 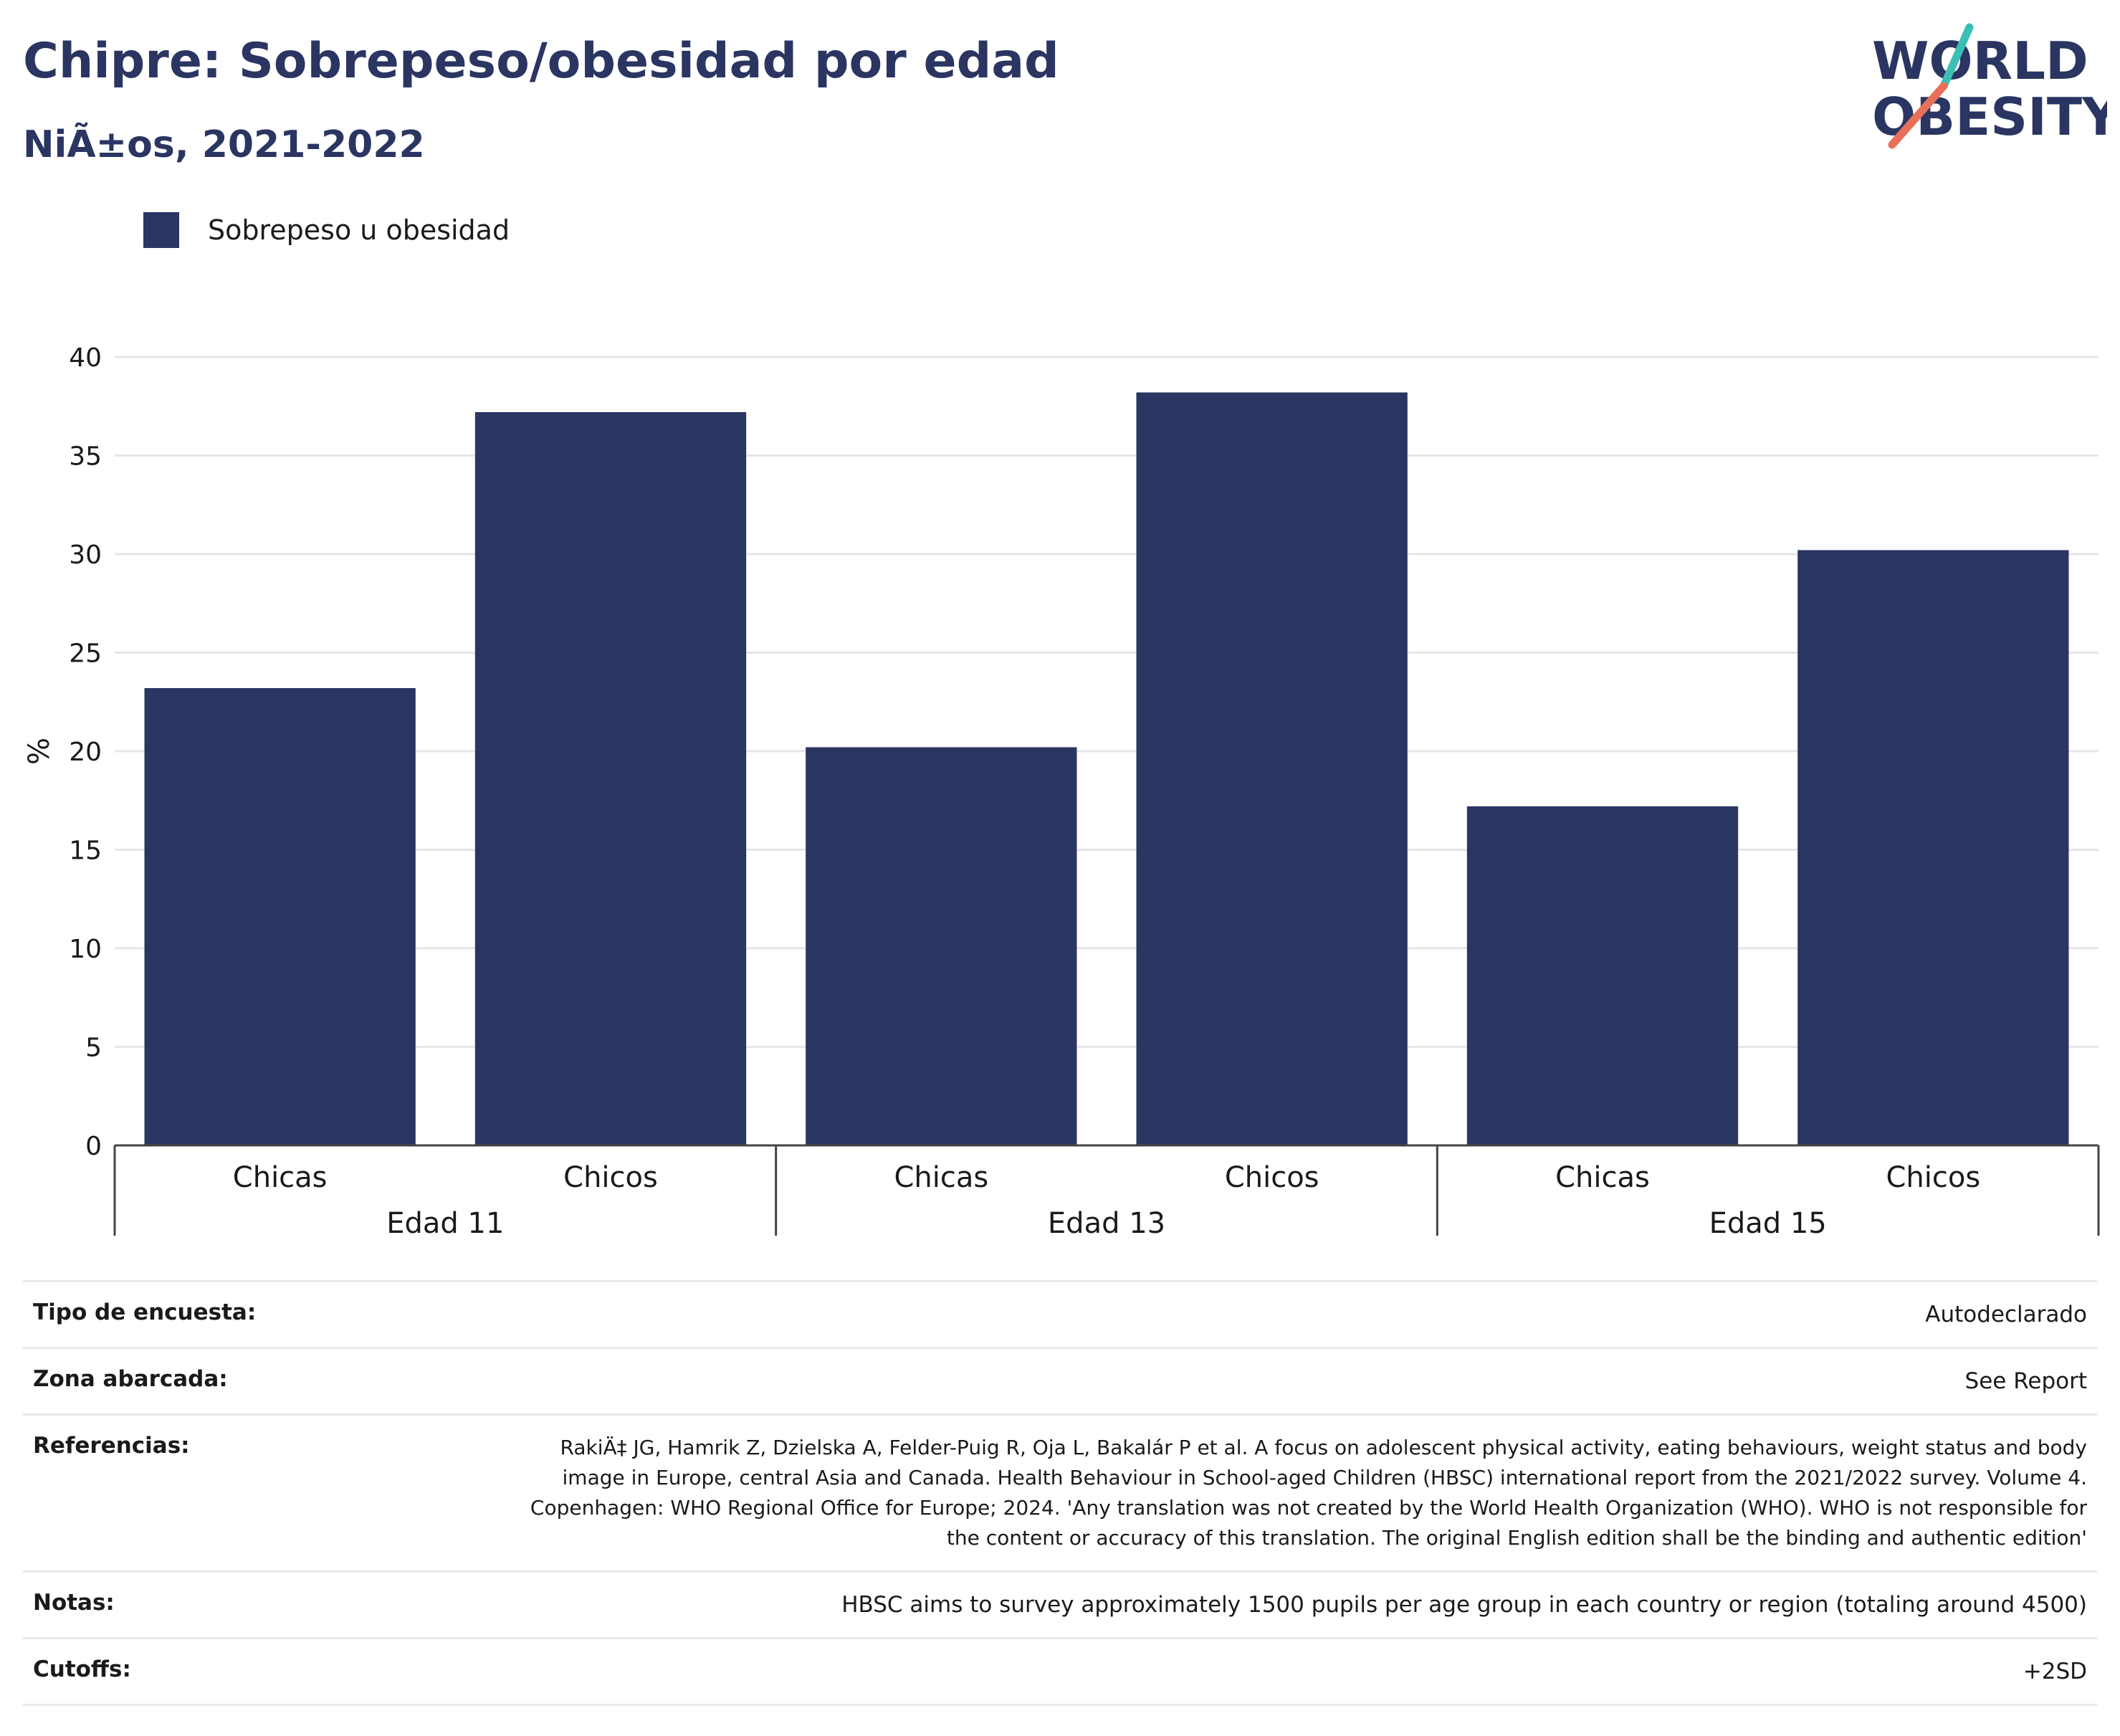 I want to click on y-tick-label: 5, so click(x=94, y=1048).